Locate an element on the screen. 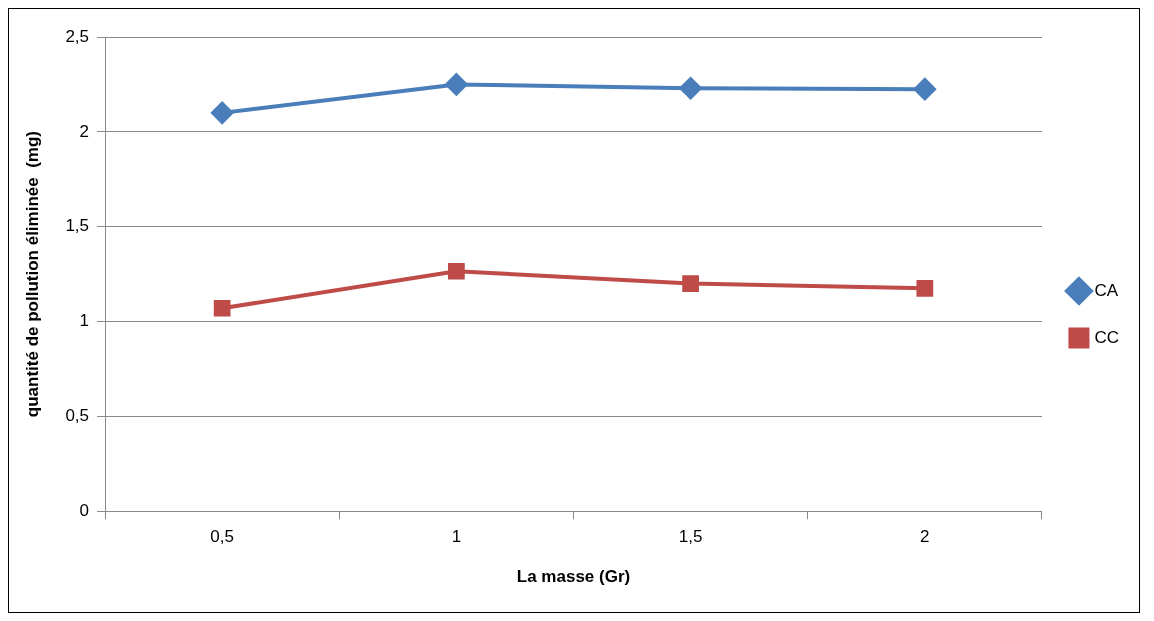 The height and width of the screenshot is (621, 1154). x-tick-label: 1,5 is located at coordinates (690, 537).